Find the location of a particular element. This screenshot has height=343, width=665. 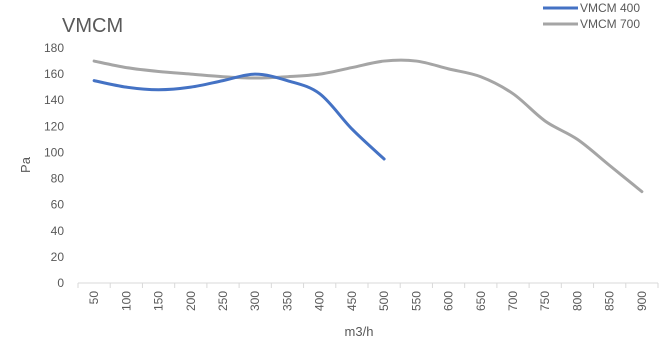

x-tick-label: 100 is located at coordinates (126, 301).